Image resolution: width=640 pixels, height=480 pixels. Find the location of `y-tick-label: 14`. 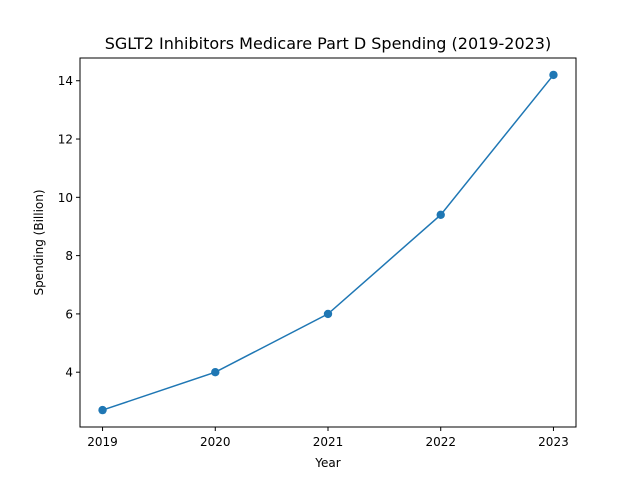

y-tick-label: 14 is located at coordinates (65, 81).